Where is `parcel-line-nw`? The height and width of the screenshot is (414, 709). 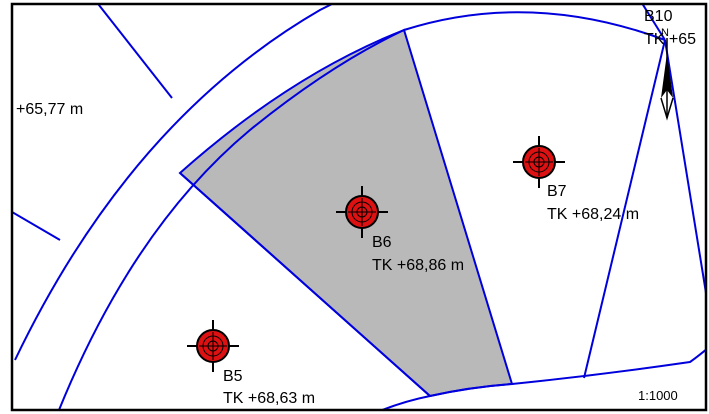
parcel-line-nw is located at coordinates (134, 51).